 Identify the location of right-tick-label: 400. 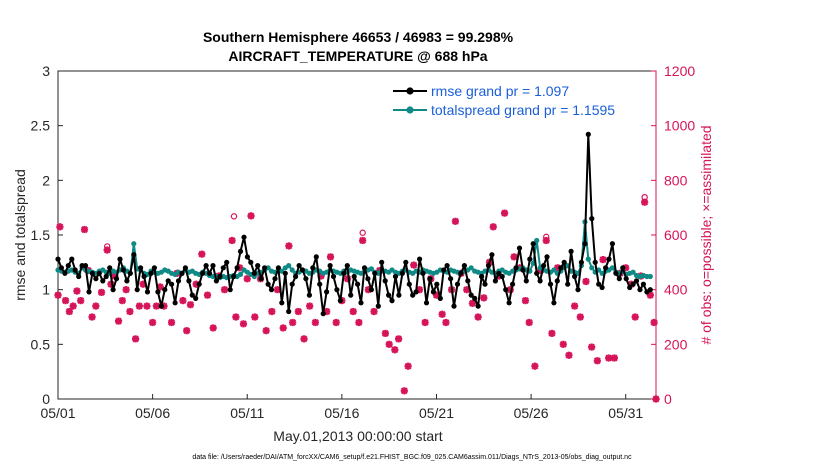
(676, 290).